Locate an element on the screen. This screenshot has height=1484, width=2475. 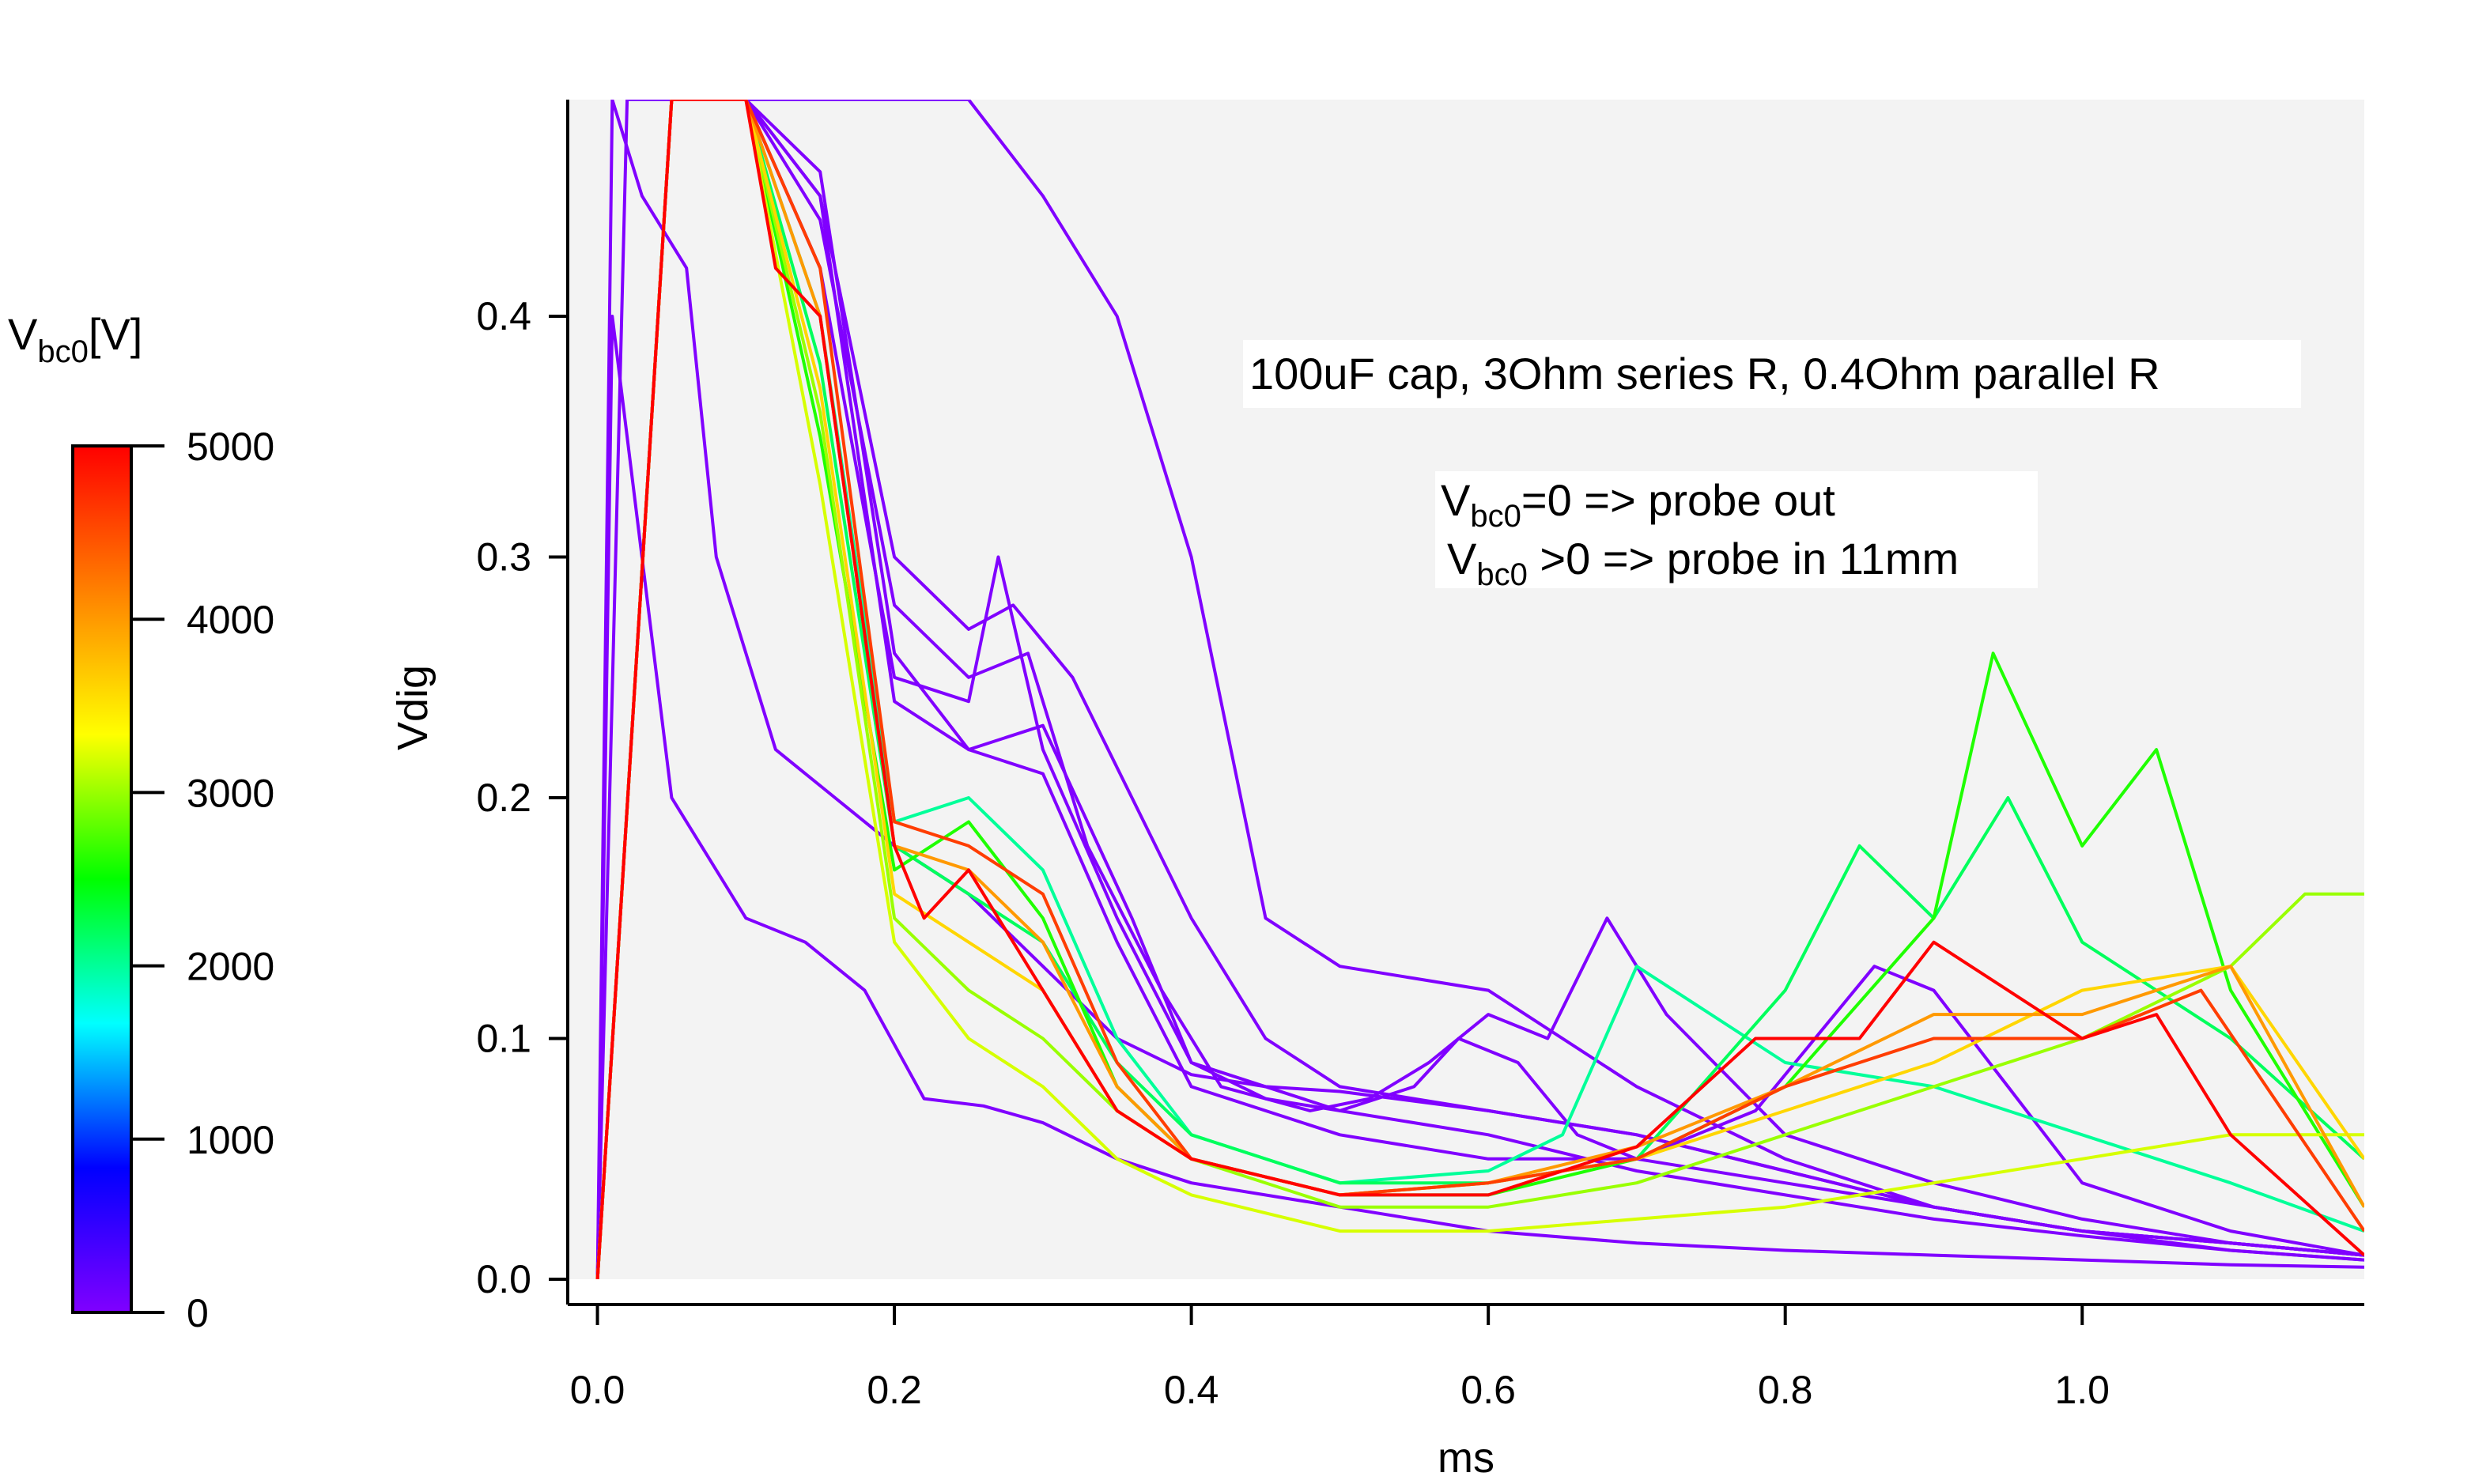
colorbar-label: Vbc0[V] is located at coordinates (75, 339).